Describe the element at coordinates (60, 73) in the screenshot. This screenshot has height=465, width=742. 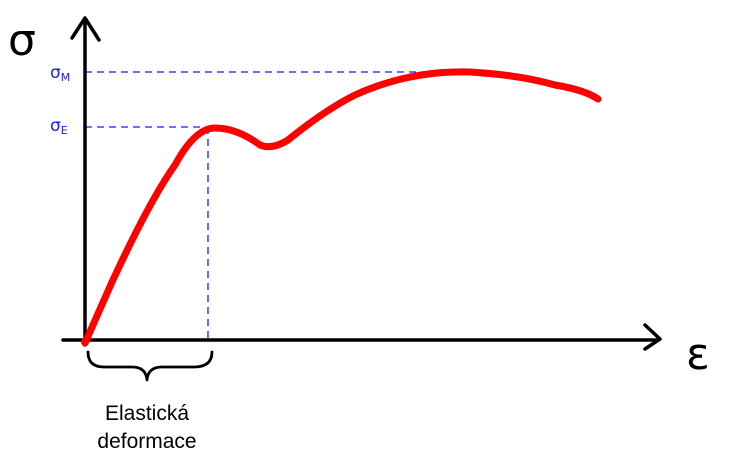
I see `sigma-m-label: σM` at that location.